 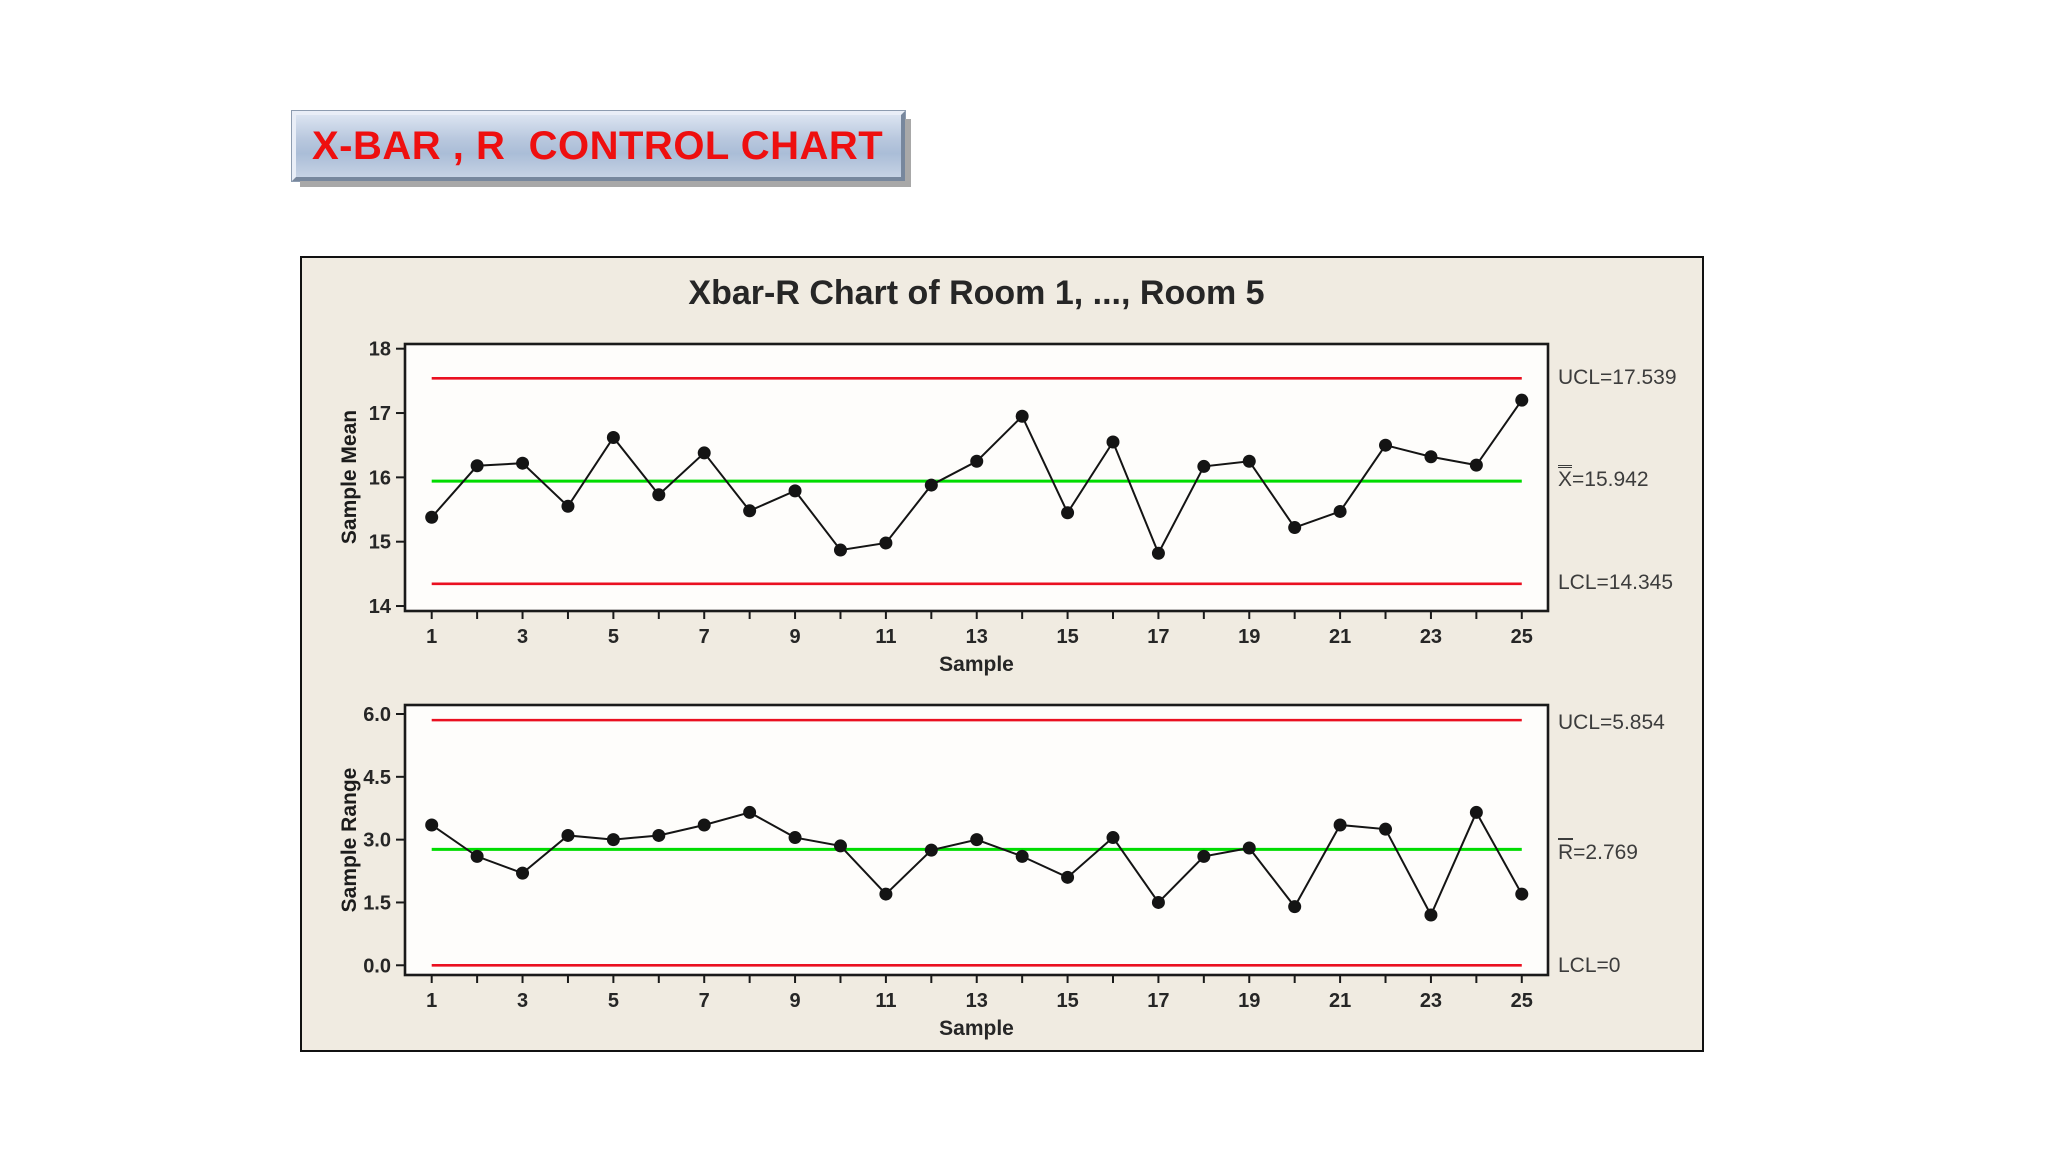 What do you see at coordinates (377, 841) in the screenshot?
I see `y-tick-label: 3.0` at bounding box center [377, 841].